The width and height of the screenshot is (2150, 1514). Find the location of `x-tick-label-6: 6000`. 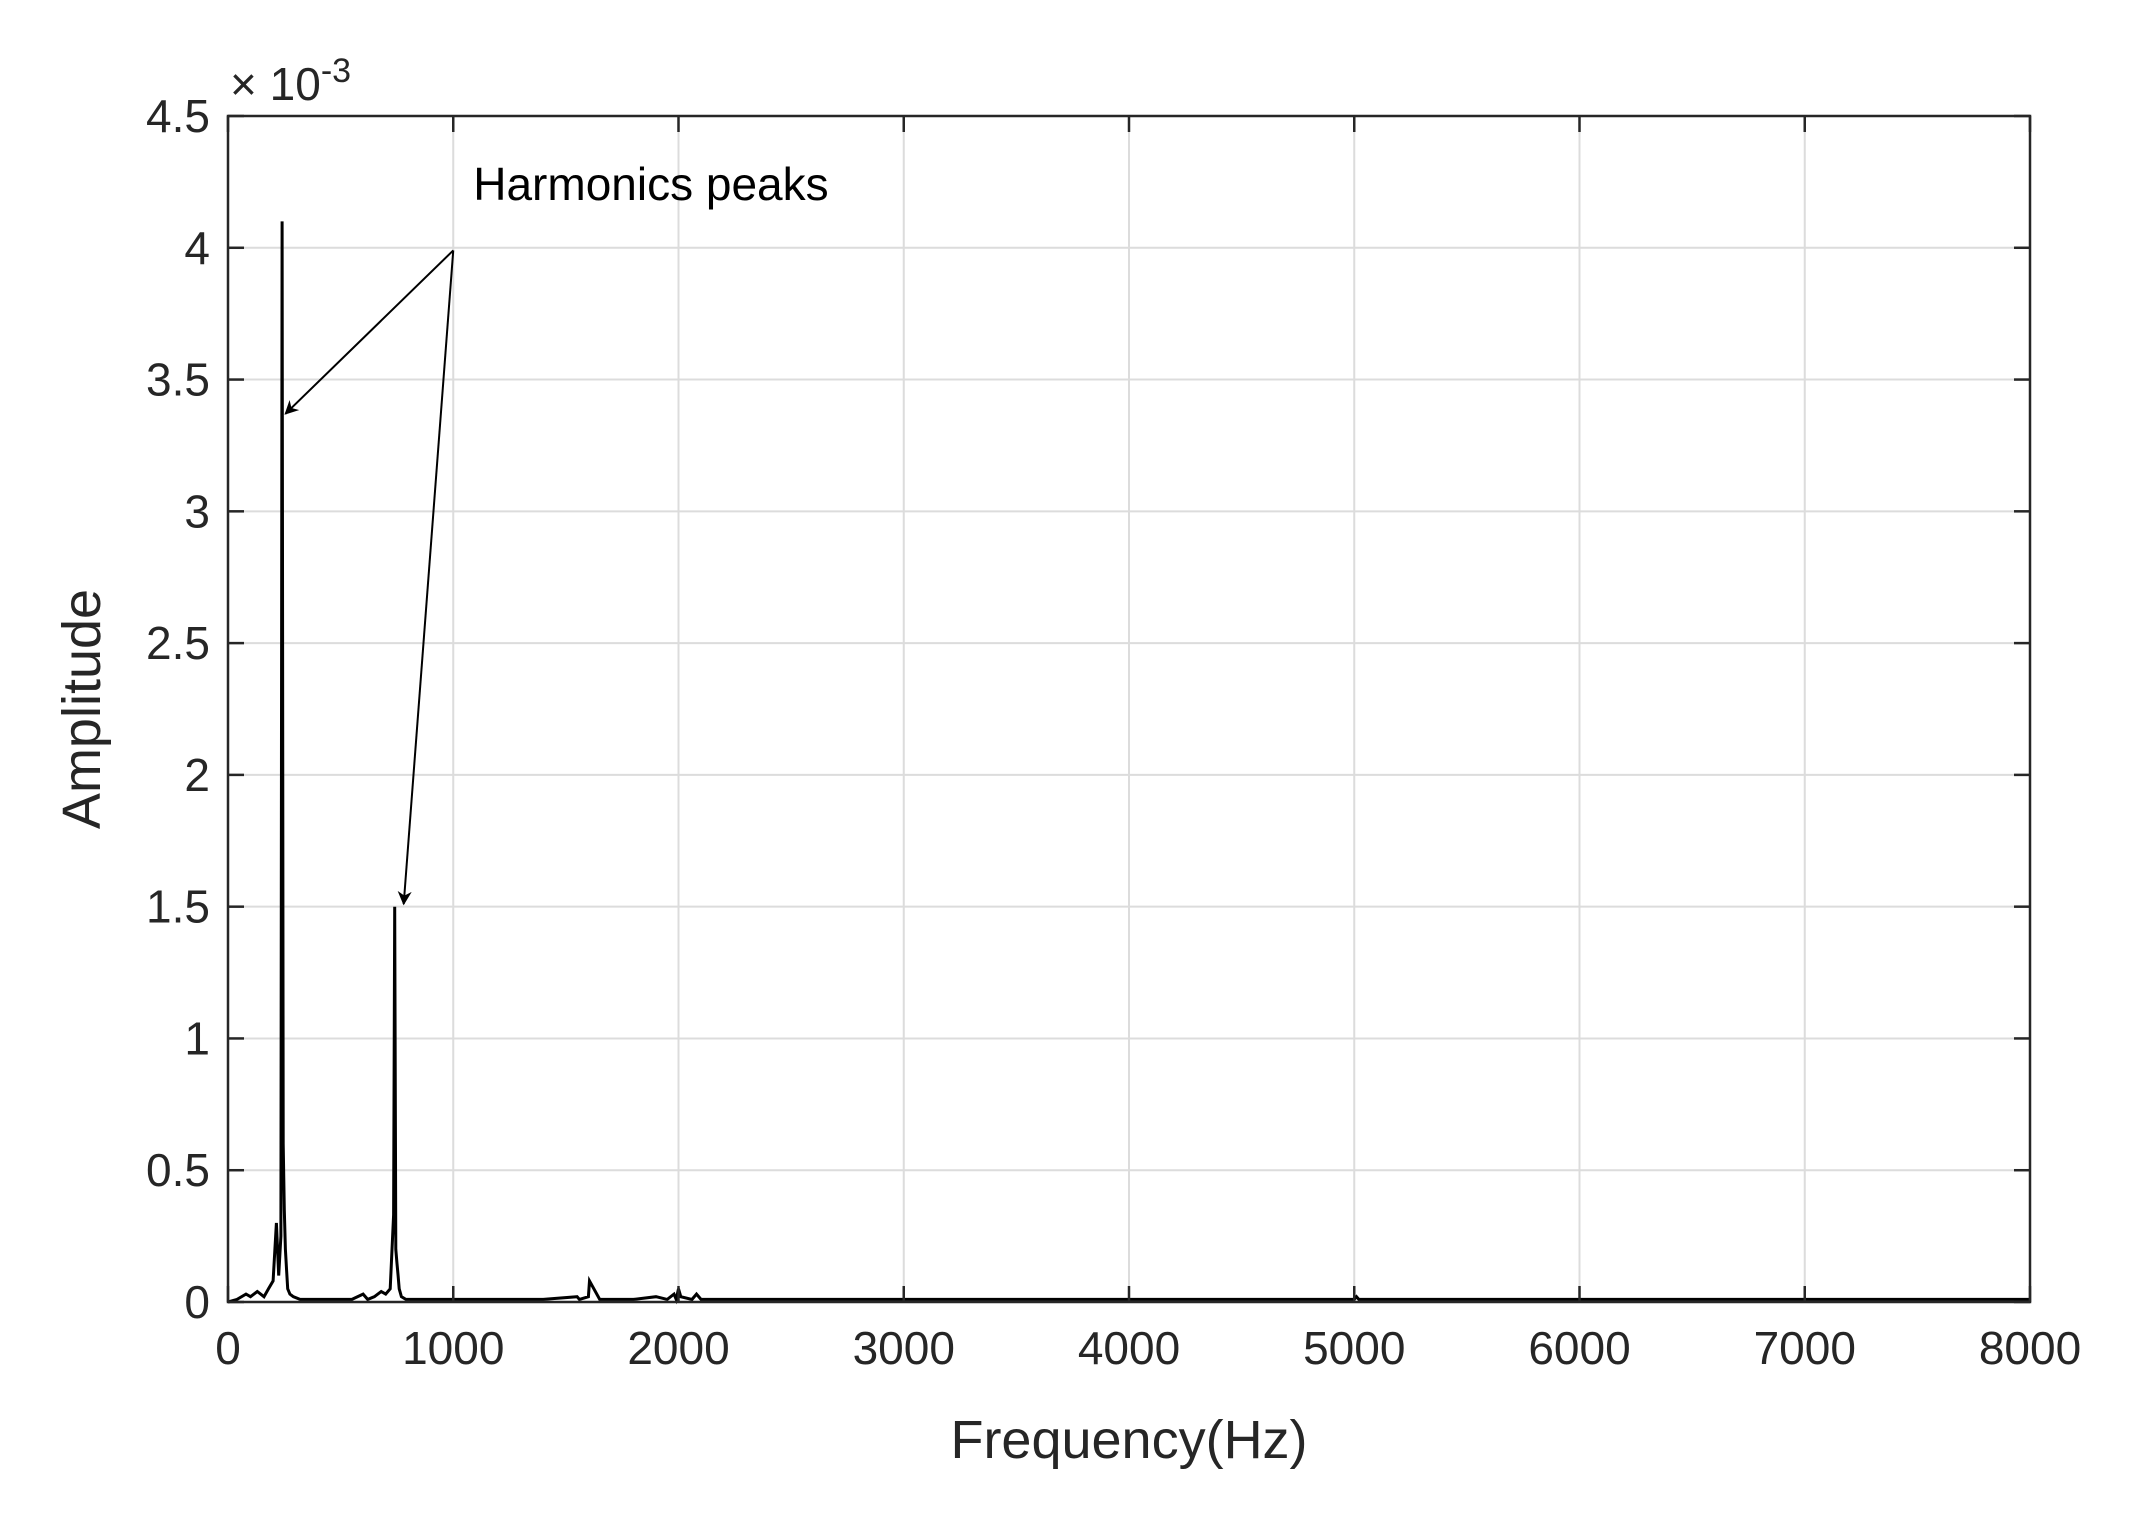

x-tick-label-6: 6000 is located at coordinates (1579, 1348).